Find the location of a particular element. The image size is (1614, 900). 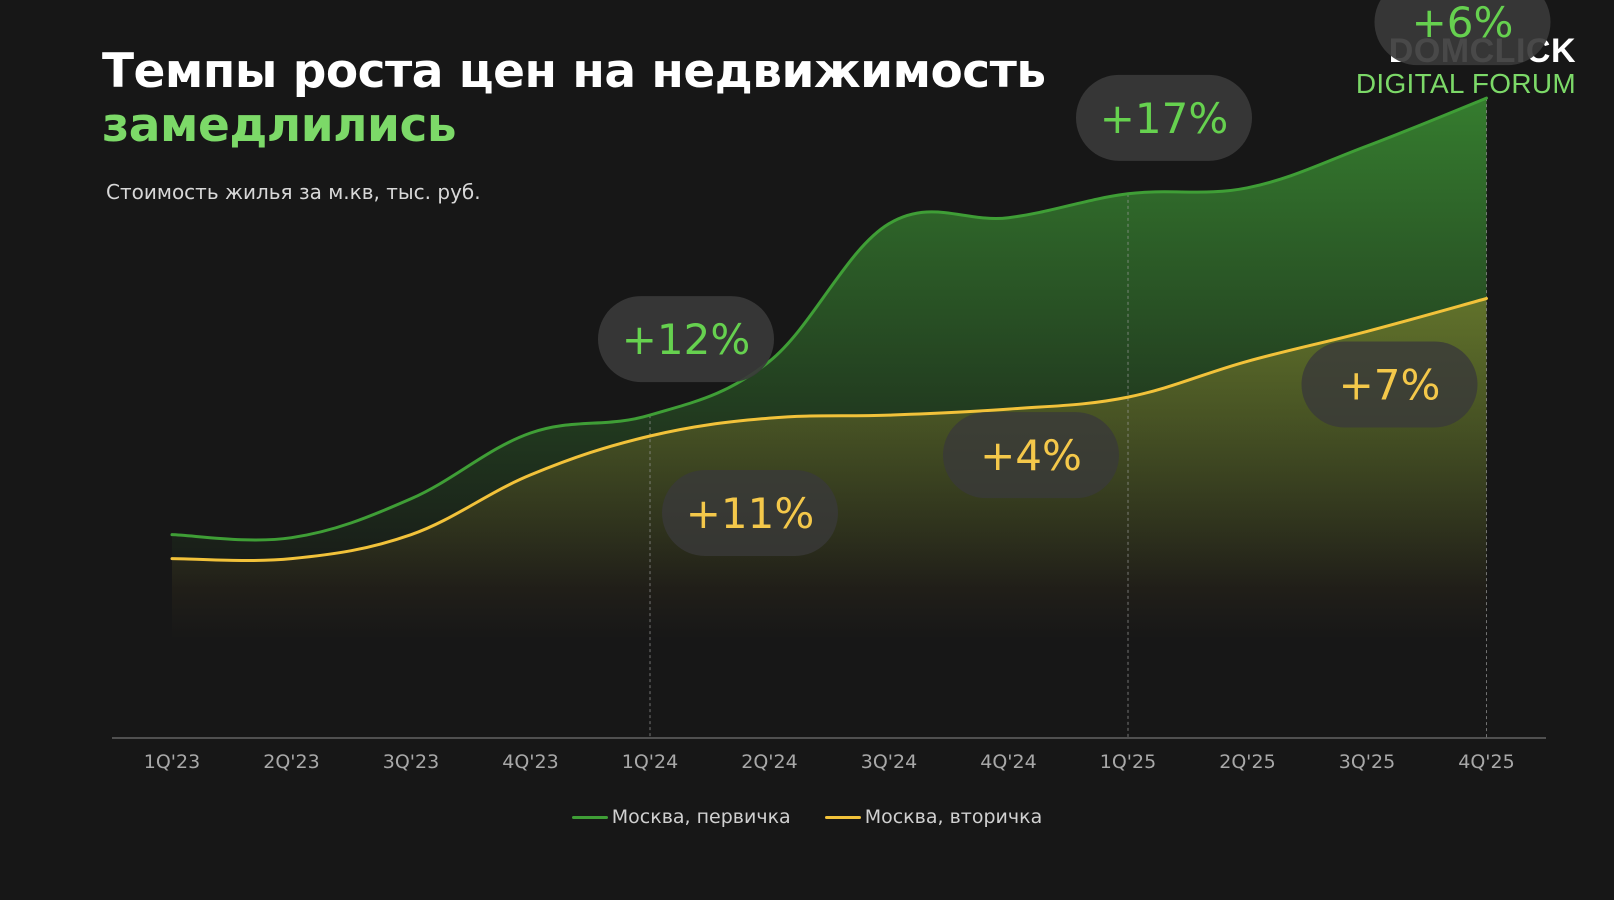

legend-item-primary: Москва, первичка is located at coordinates (681, 817).